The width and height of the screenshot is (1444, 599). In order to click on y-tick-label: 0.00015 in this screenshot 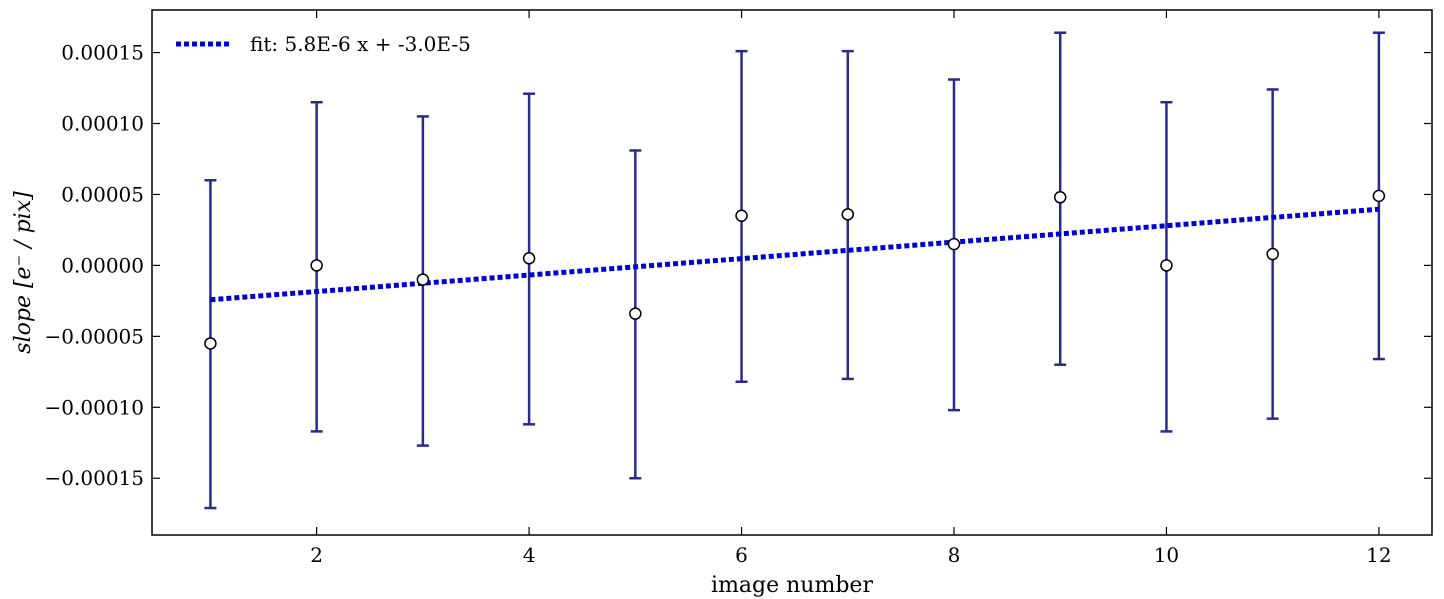, I will do `click(102, 53)`.